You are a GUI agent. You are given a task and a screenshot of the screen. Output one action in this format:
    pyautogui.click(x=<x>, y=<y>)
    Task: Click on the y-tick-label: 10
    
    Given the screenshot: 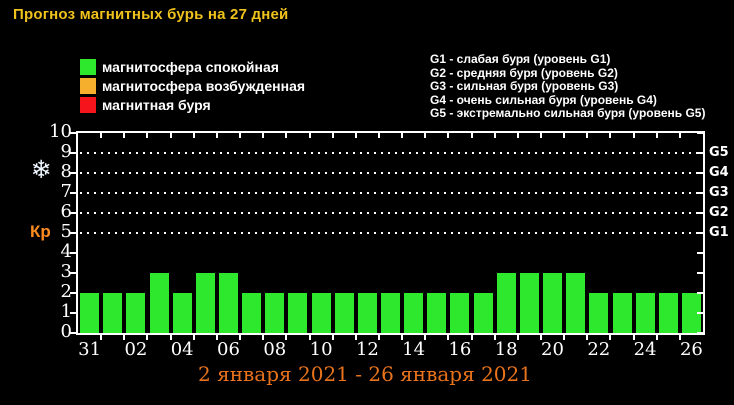 What is the action you would take?
    pyautogui.click(x=60, y=131)
    